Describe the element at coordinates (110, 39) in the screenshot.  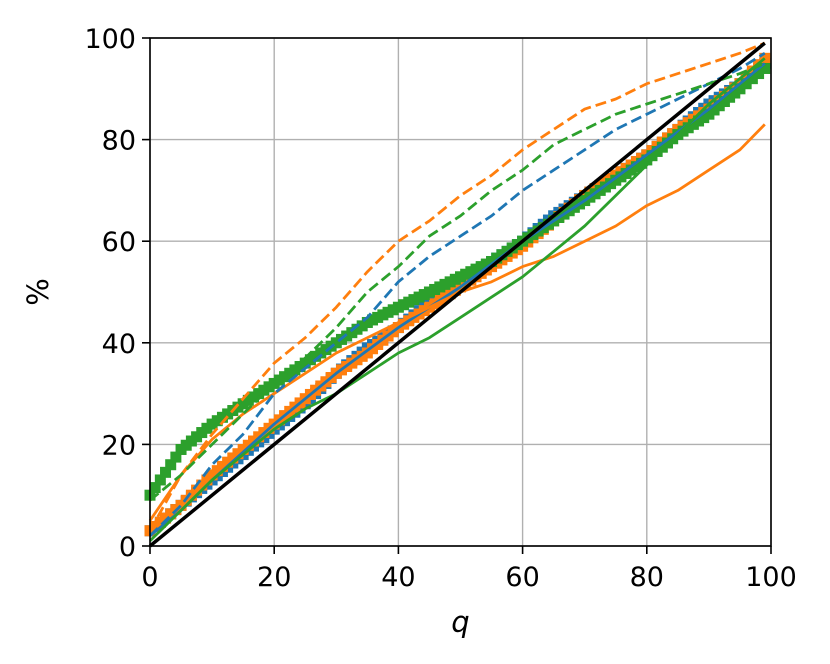
I see `y-tick-label: 100` at that location.